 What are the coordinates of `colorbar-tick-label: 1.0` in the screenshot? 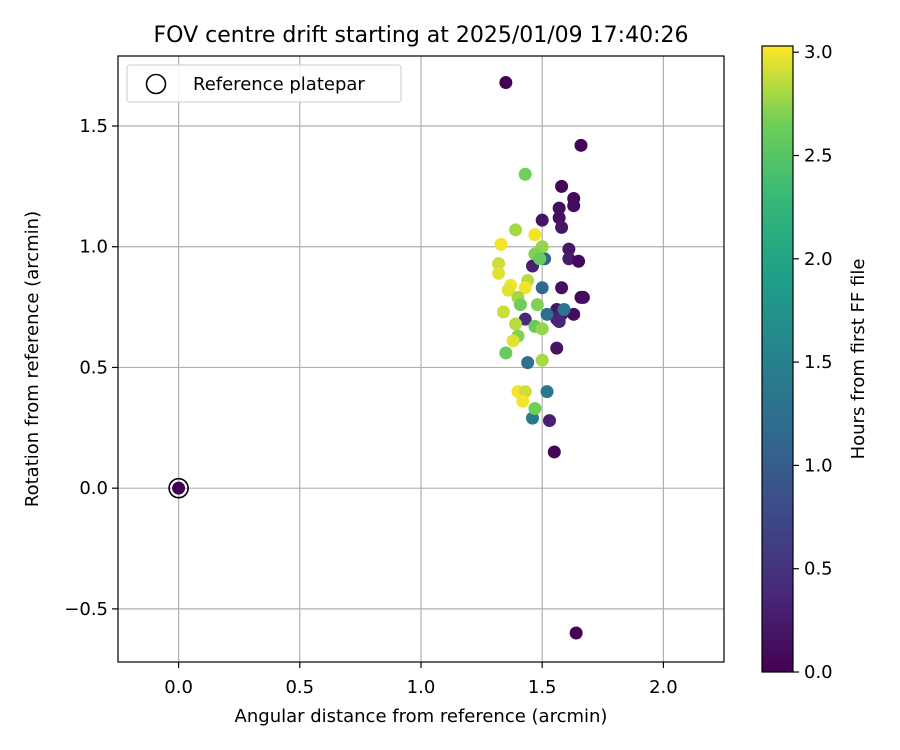 It's located at (818, 465).